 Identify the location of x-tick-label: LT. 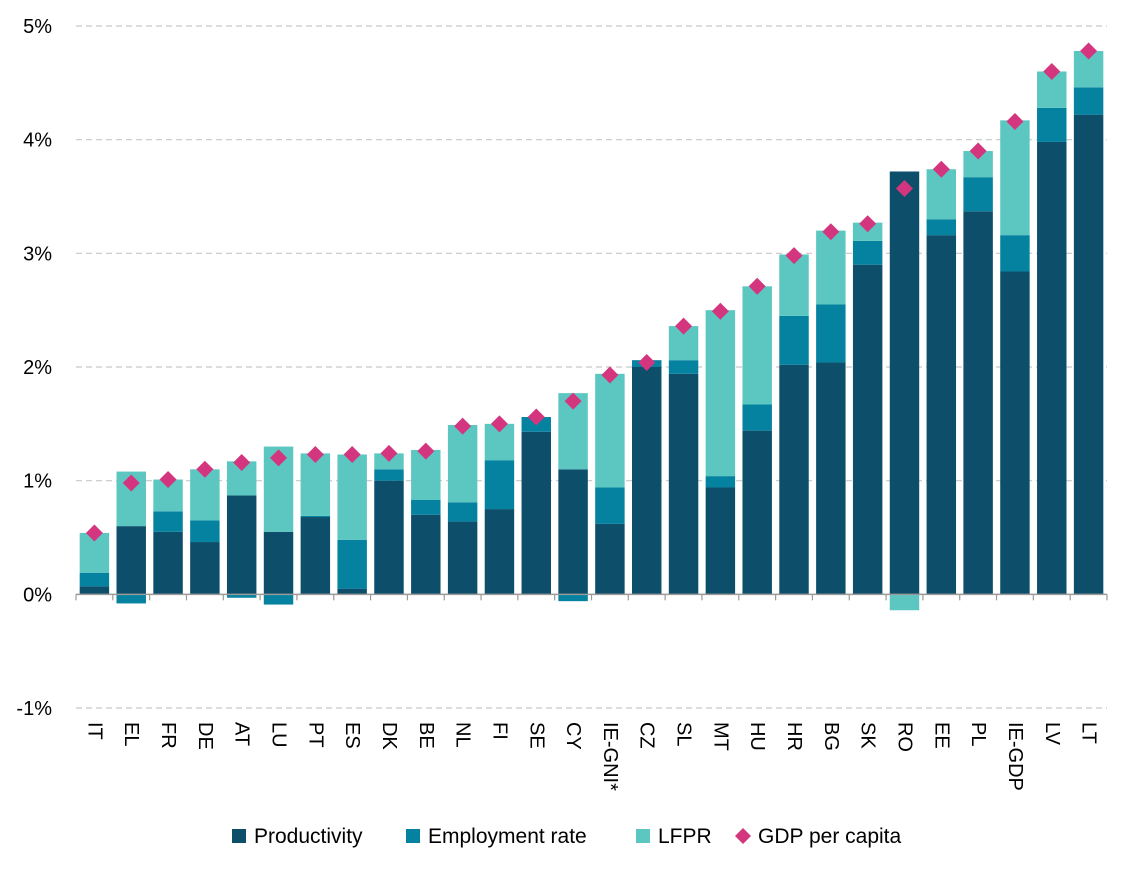
(1089, 733).